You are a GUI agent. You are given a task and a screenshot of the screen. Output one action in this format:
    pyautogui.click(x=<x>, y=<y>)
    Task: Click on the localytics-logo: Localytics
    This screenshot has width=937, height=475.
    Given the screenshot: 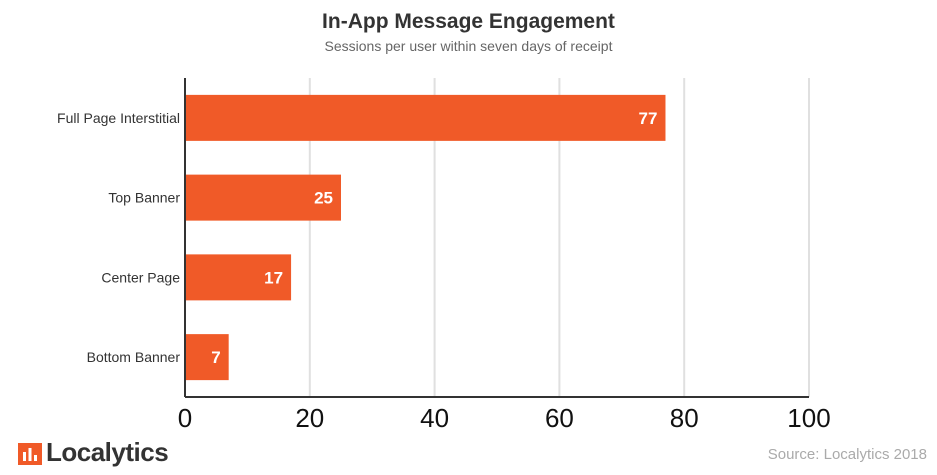 What is the action you would take?
    pyautogui.click(x=93, y=452)
    